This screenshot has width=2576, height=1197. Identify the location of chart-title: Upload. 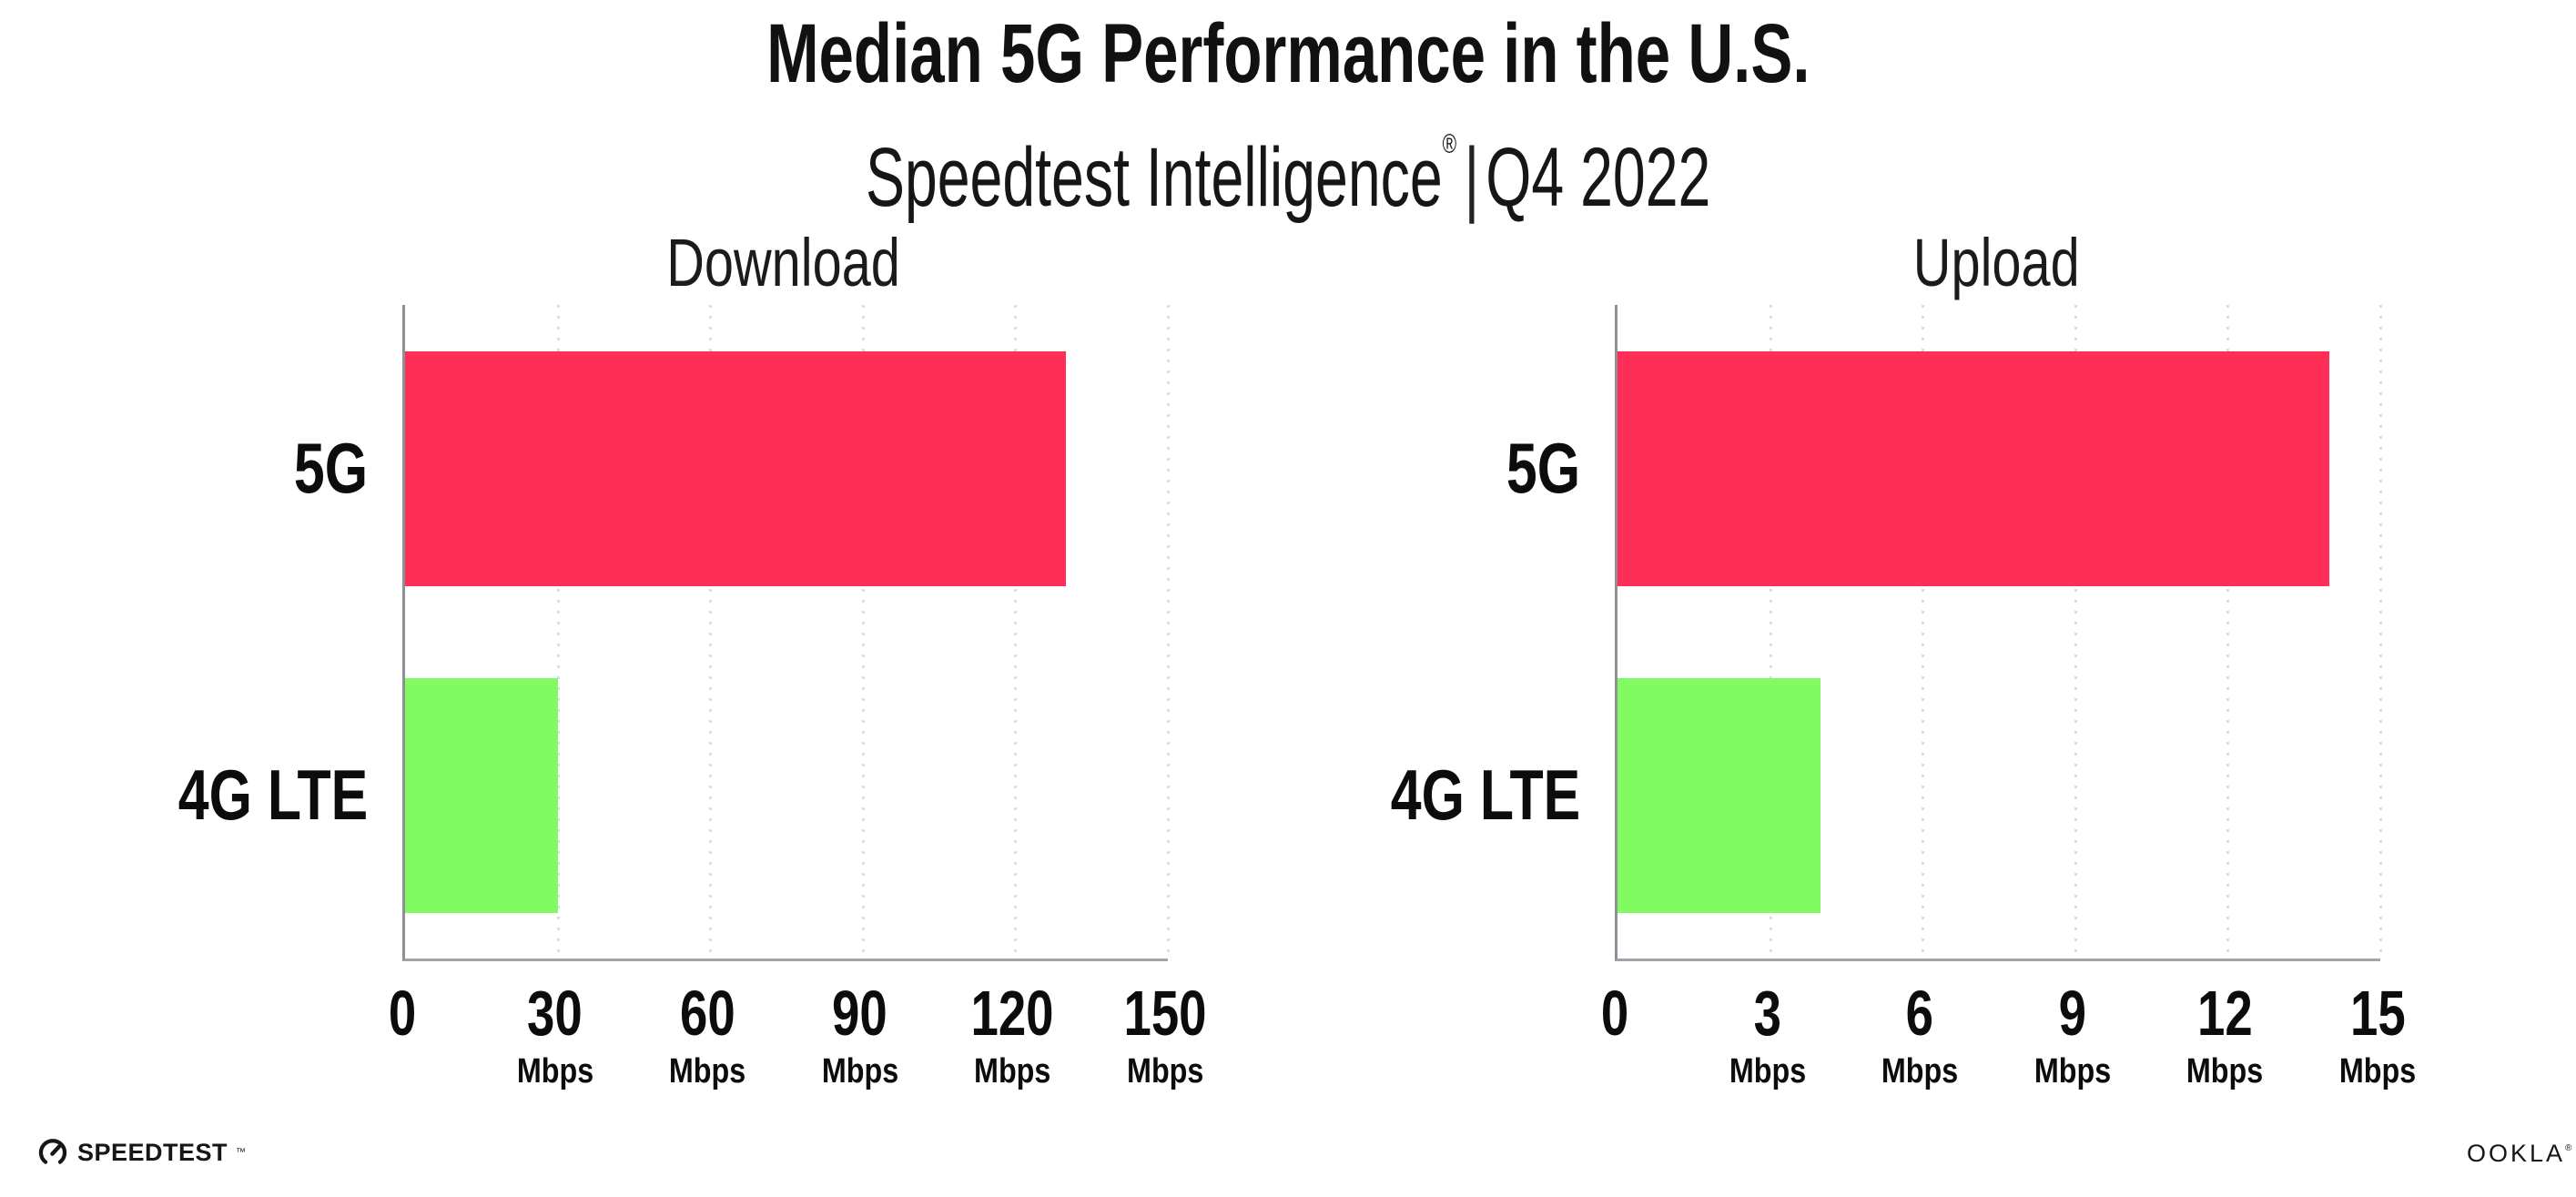
(1996, 263).